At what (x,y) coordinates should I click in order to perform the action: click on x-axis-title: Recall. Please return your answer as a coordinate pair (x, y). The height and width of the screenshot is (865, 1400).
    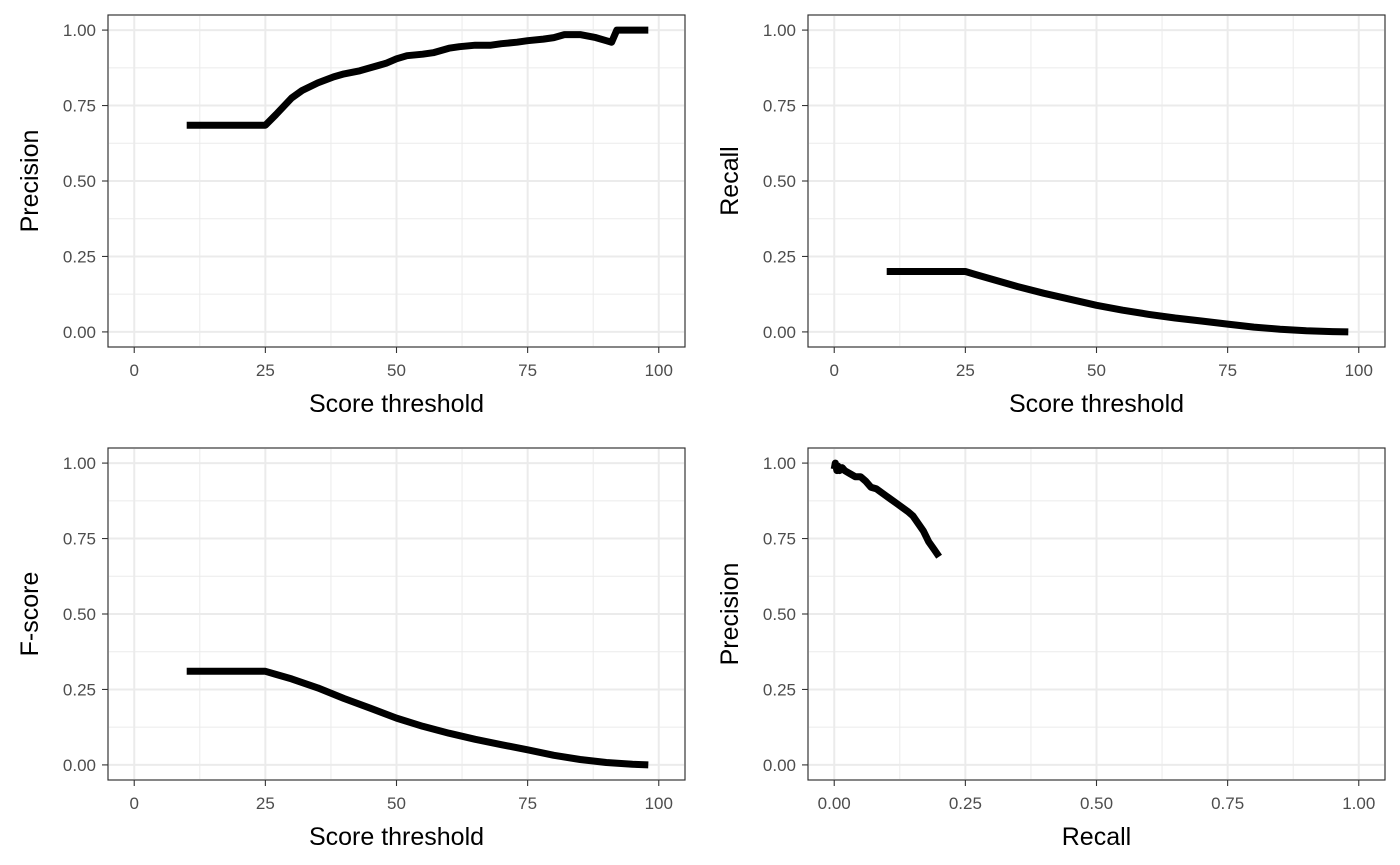
    Looking at the image, I should click on (1096, 837).